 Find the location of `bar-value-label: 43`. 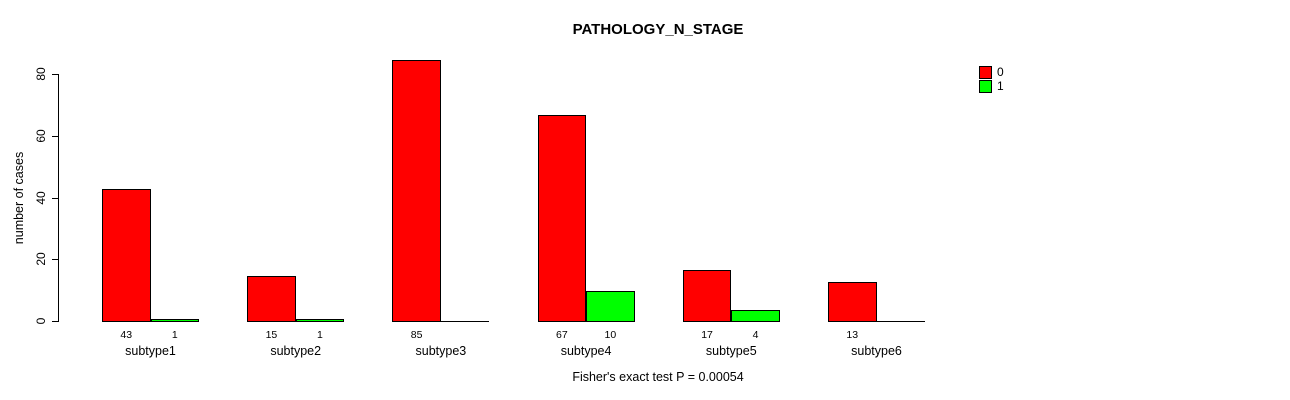

bar-value-label: 43 is located at coordinates (126, 335).